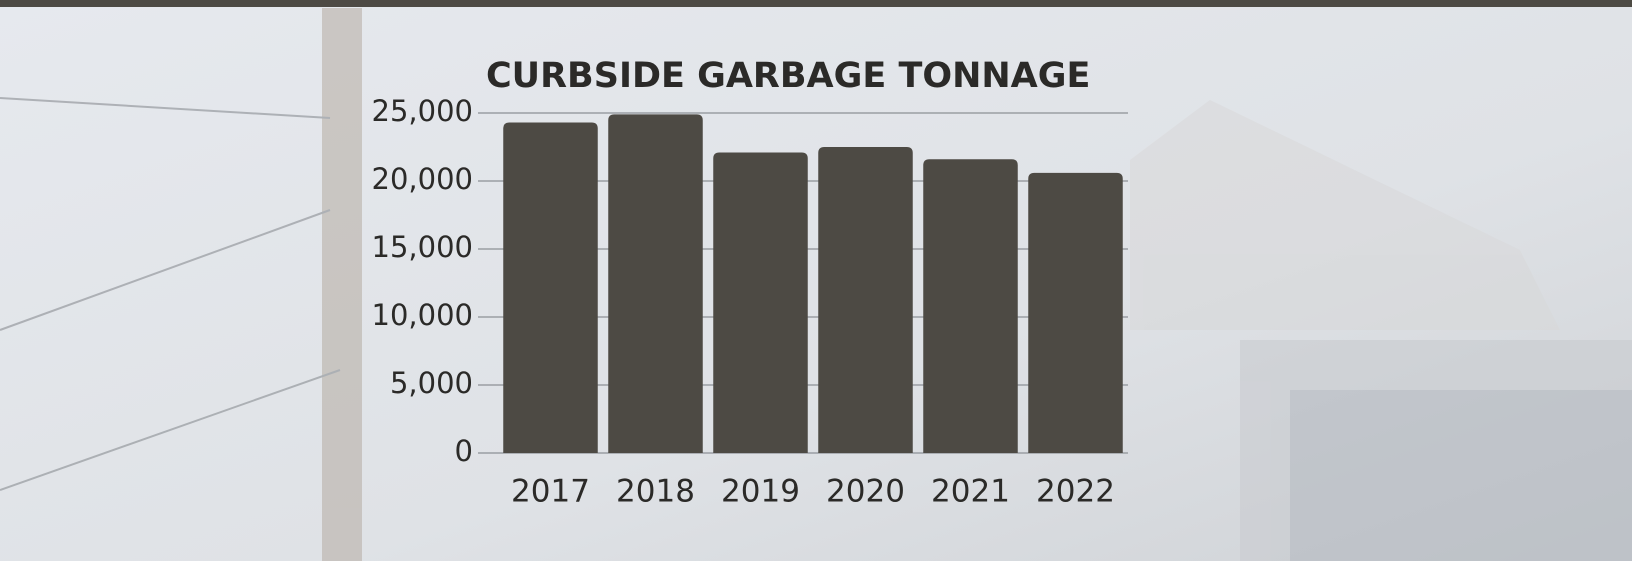 The width and height of the screenshot is (1632, 561). Describe the element at coordinates (422, 247) in the screenshot. I see `y-tick-label: 15,000` at that location.